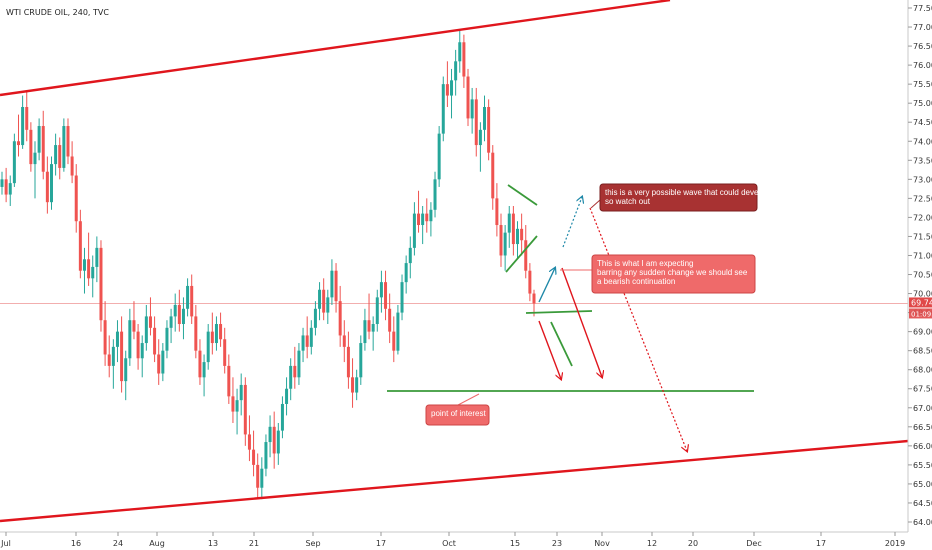 The image size is (932, 550). What do you see at coordinates (922, 103) in the screenshot?
I see `y-tick-label: 75.00` at bounding box center [922, 103].